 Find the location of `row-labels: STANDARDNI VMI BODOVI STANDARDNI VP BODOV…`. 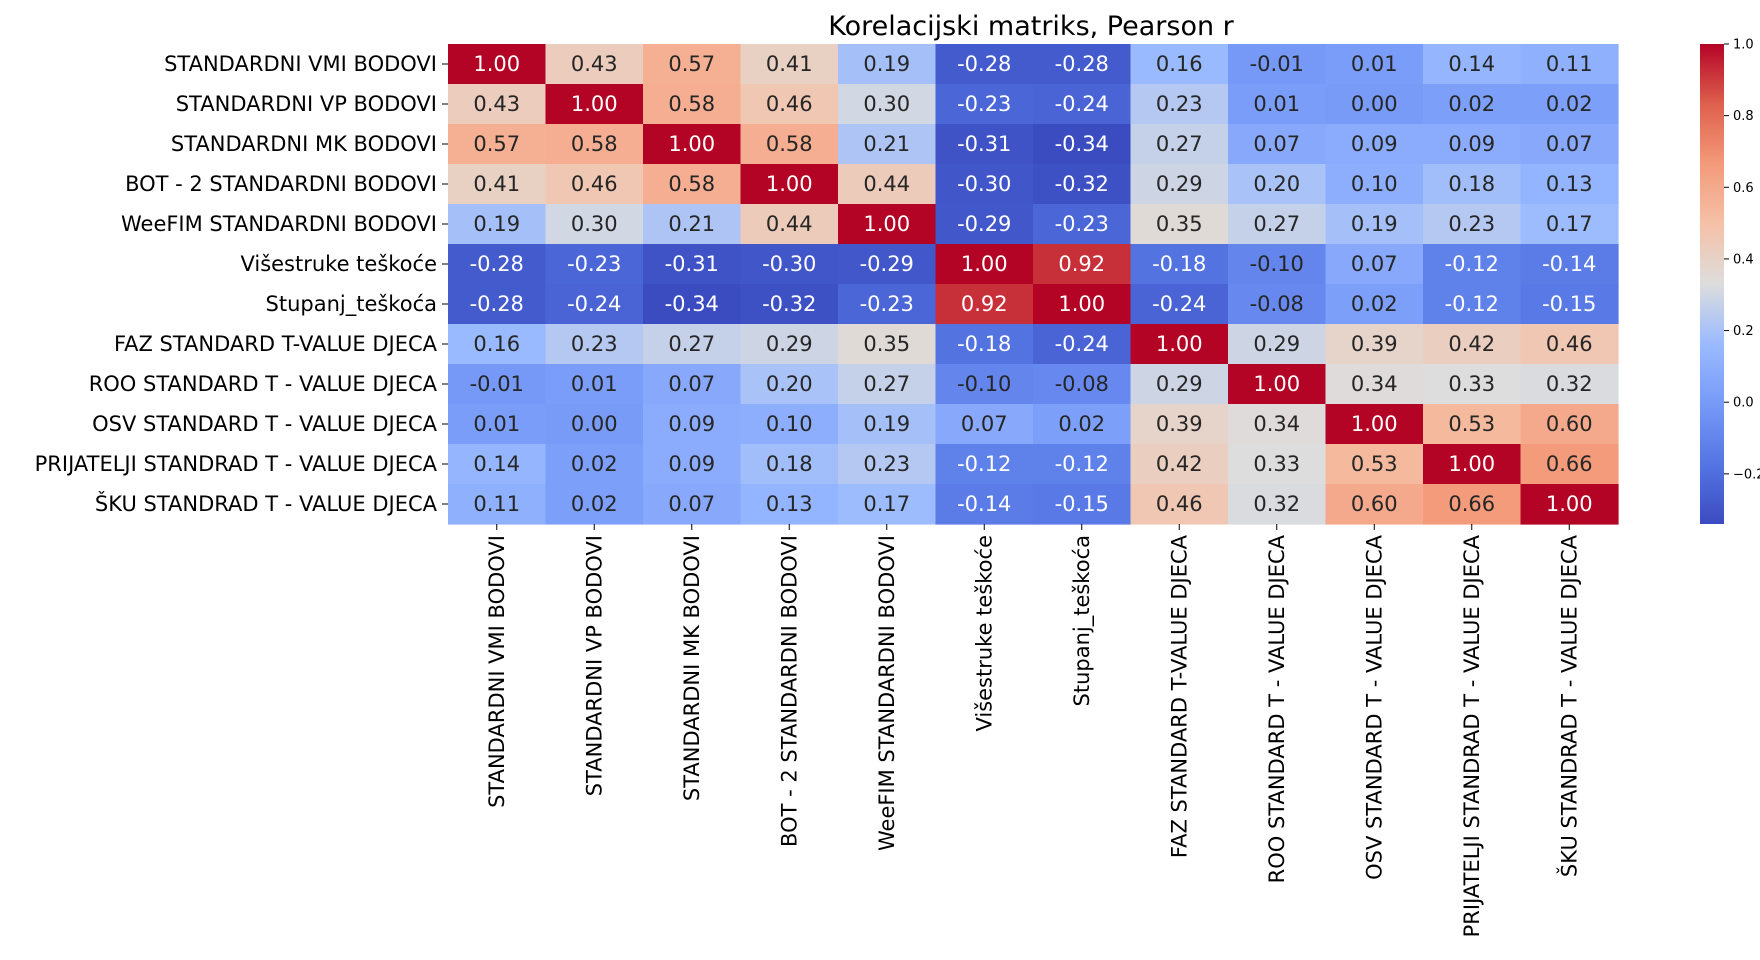

row-labels: STANDARDNI VMI BODOVI STANDARDNI VP BODOV… is located at coordinates (241, 284).